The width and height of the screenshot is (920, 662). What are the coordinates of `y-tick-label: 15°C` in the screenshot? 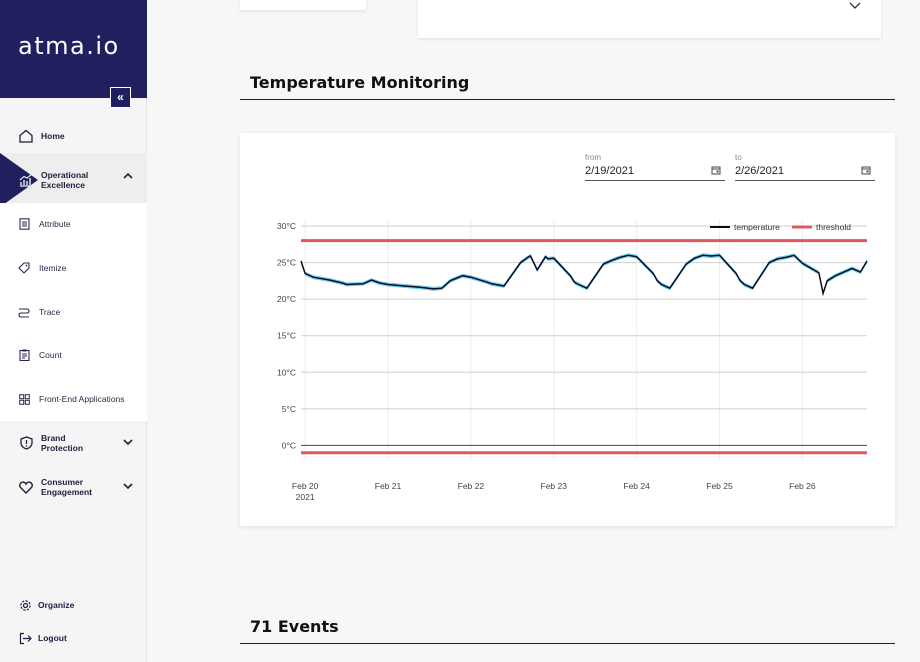 It's located at (286, 336).